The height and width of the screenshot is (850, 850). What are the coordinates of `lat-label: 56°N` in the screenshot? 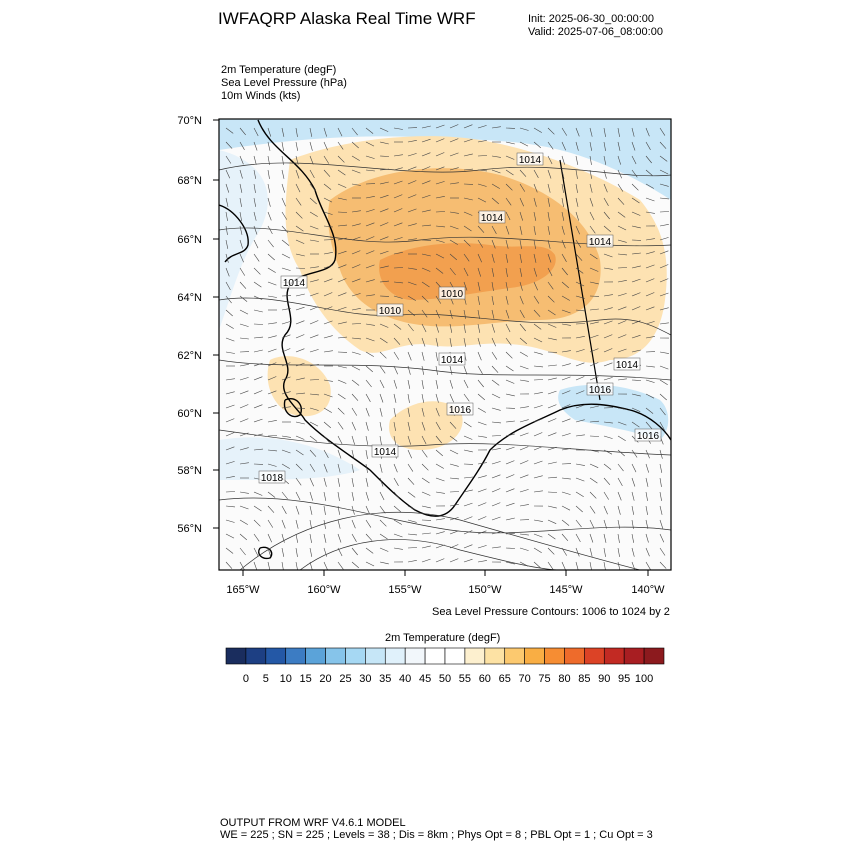 It's located at (189, 529).